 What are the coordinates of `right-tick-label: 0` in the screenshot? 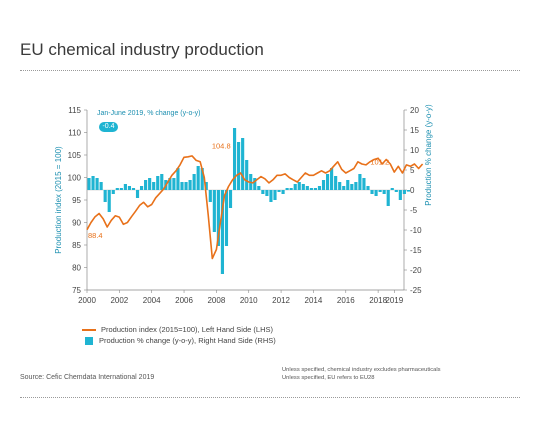 It's located at (412, 190).